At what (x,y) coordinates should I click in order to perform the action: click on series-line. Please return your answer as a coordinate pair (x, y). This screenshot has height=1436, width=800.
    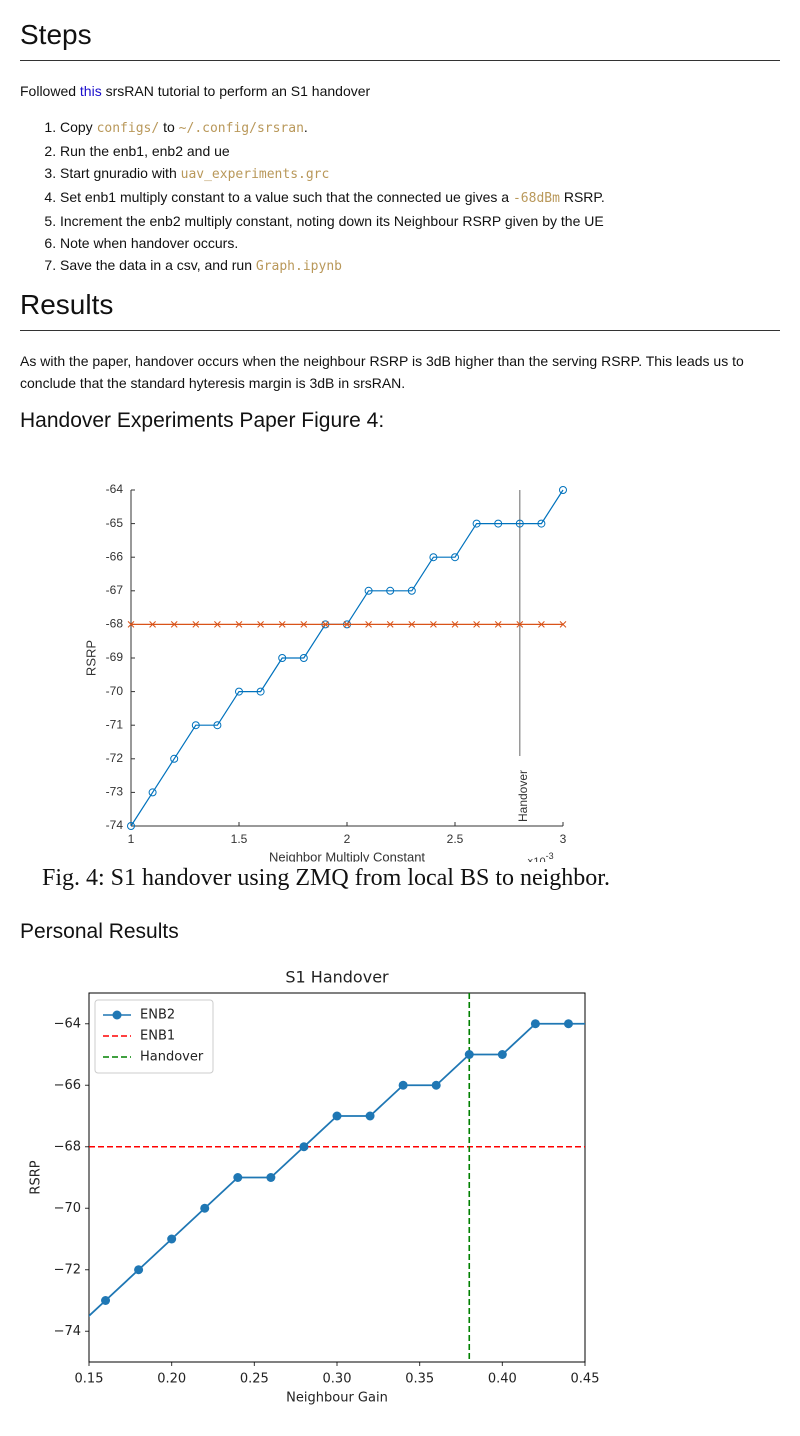
    Looking at the image, I should click on (347, 658).